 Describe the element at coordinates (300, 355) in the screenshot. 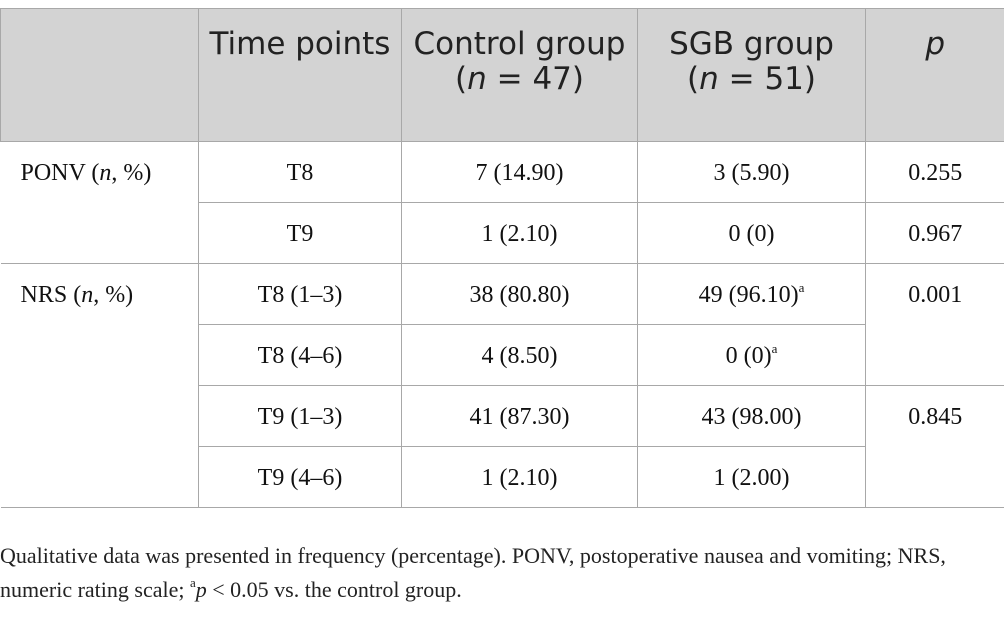

I see `cell-time: T8 (4–6)` at that location.